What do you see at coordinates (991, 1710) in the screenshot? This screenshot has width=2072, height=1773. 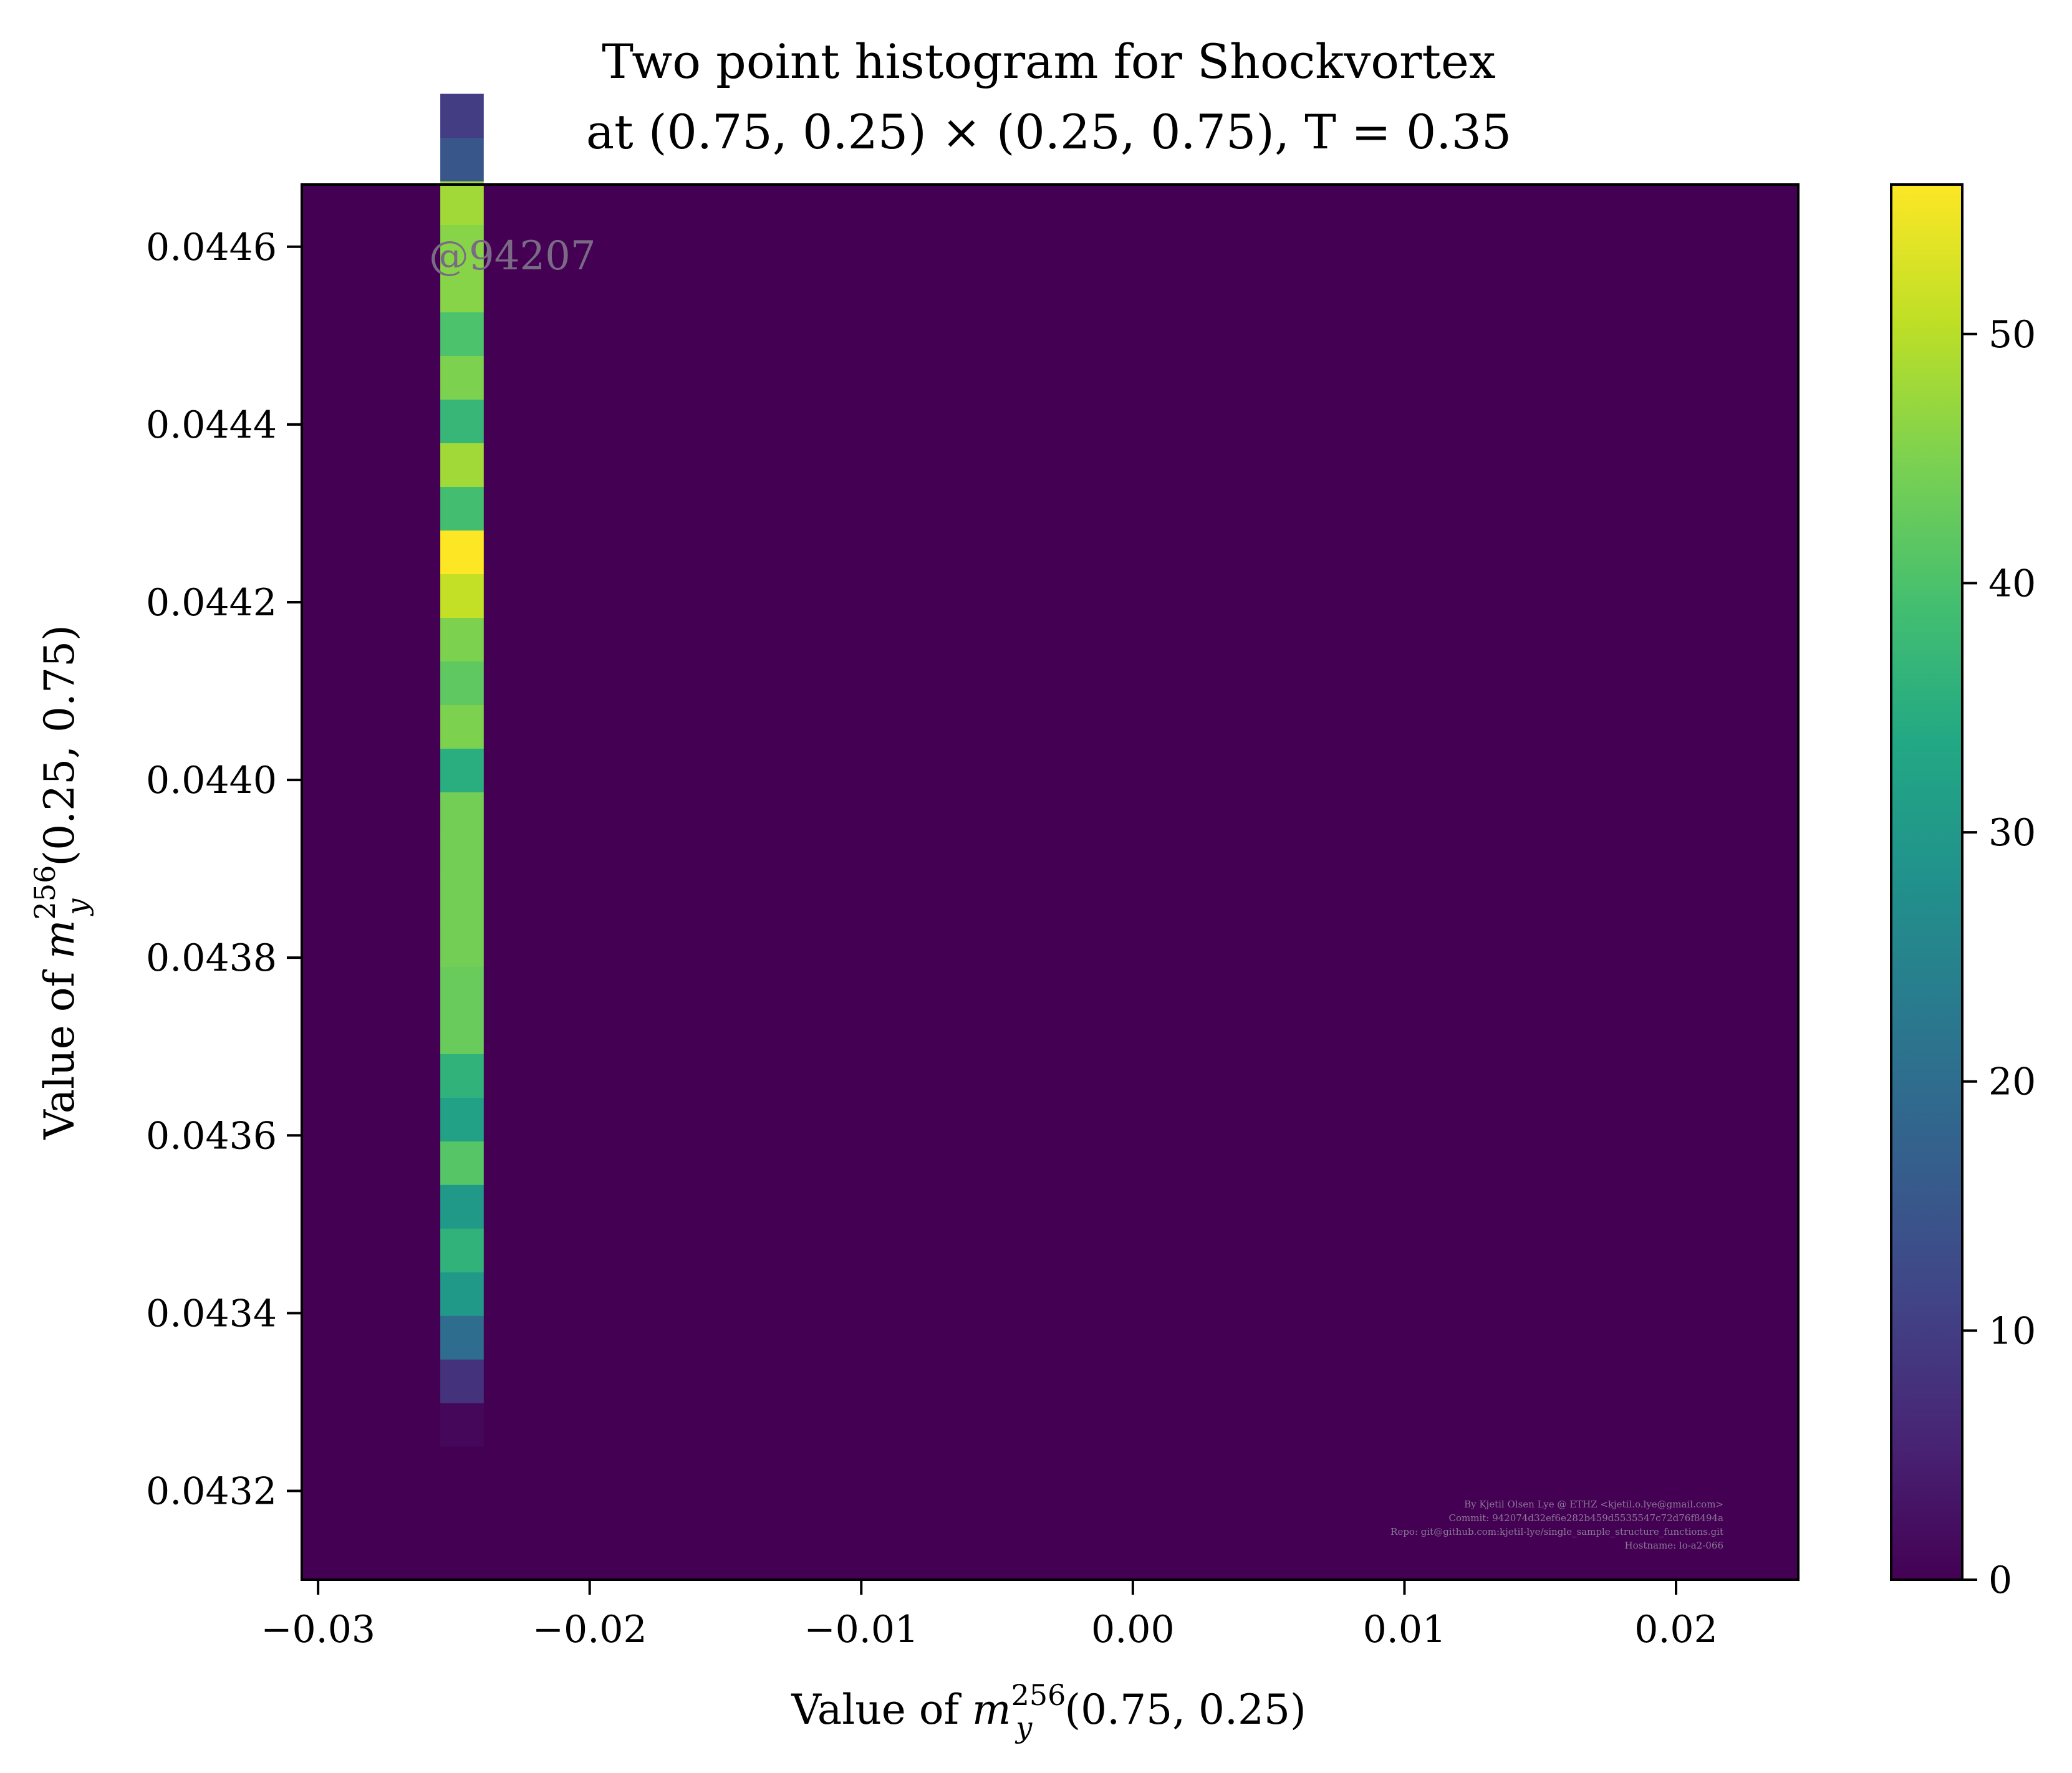 I see `x-axis-label-var: m` at bounding box center [991, 1710].